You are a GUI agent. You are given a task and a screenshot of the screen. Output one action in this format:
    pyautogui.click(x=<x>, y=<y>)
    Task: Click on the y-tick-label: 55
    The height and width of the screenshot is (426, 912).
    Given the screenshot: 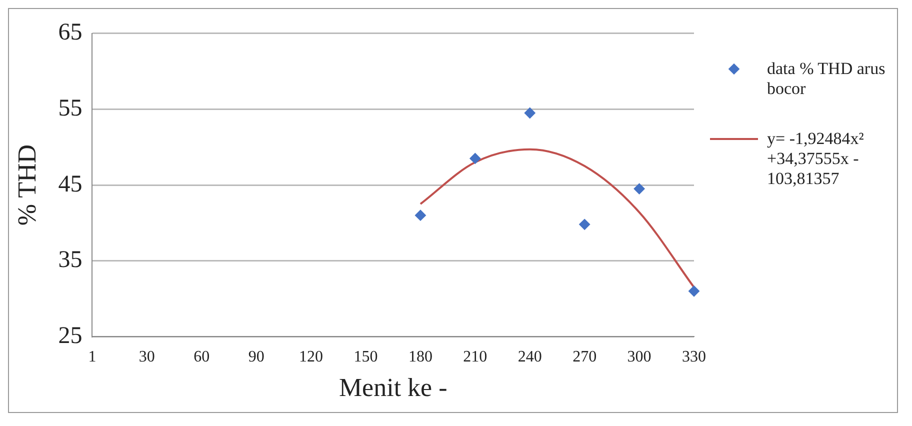 What is the action you would take?
    pyautogui.click(x=70, y=108)
    